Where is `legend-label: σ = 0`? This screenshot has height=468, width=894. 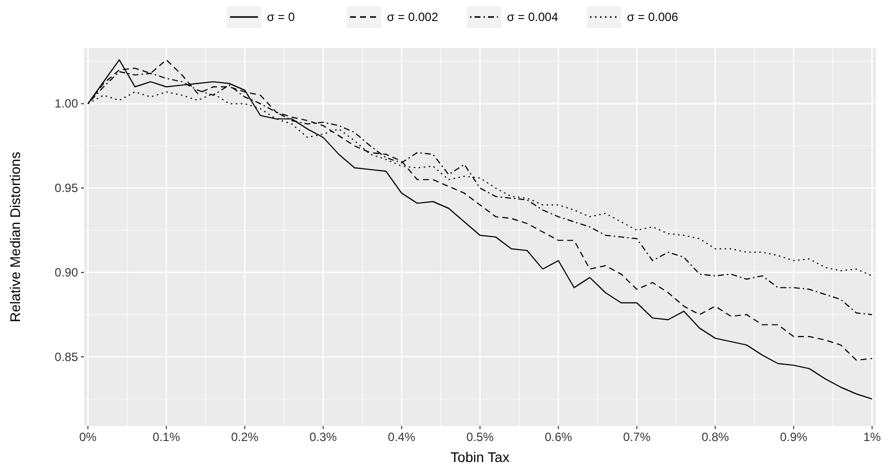 legend-label: σ = 0 is located at coordinates (281, 17).